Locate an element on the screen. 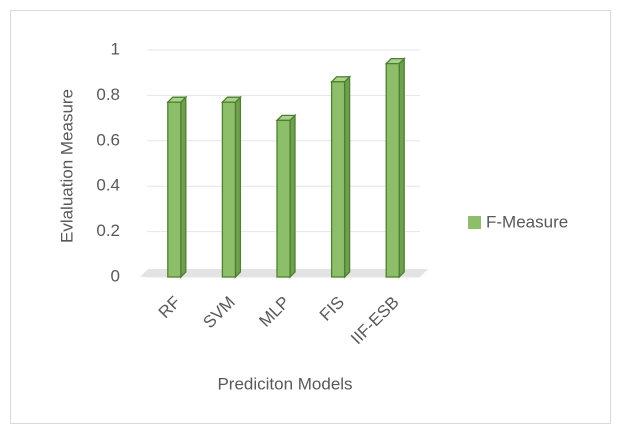  y-tick-label: 0.2 is located at coordinates (108, 230).